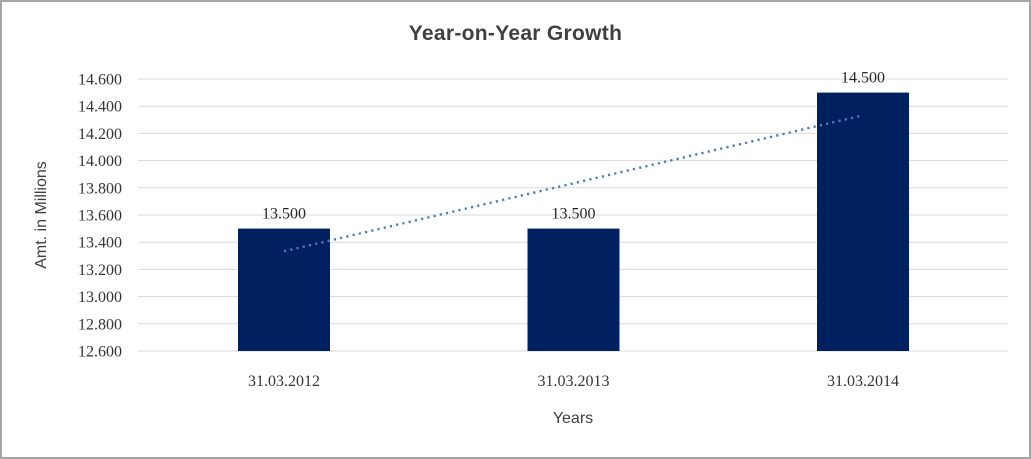 This screenshot has width=1031, height=459. I want to click on y-tick-label: 13.200, so click(100, 270).